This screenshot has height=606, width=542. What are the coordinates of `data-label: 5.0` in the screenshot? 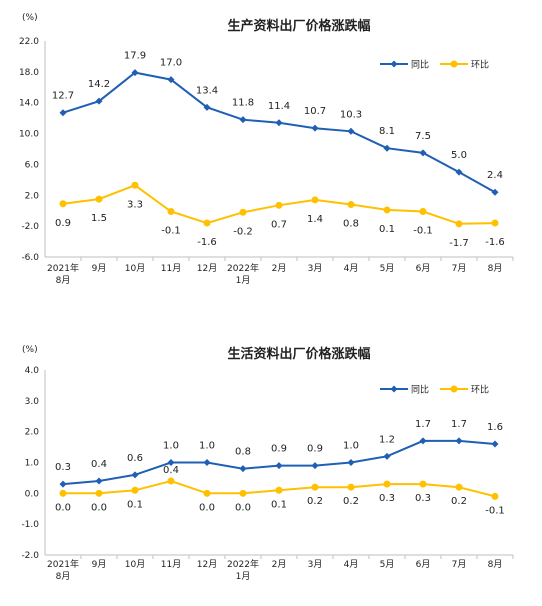 It's located at (459, 155).